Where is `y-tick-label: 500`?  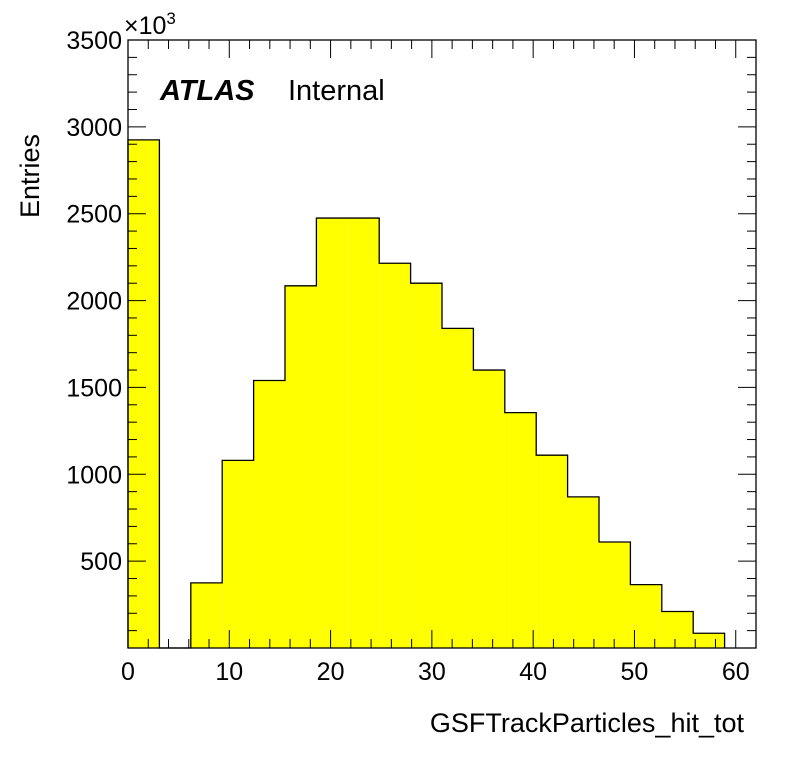 y-tick-label: 500 is located at coordinates (101, 562).